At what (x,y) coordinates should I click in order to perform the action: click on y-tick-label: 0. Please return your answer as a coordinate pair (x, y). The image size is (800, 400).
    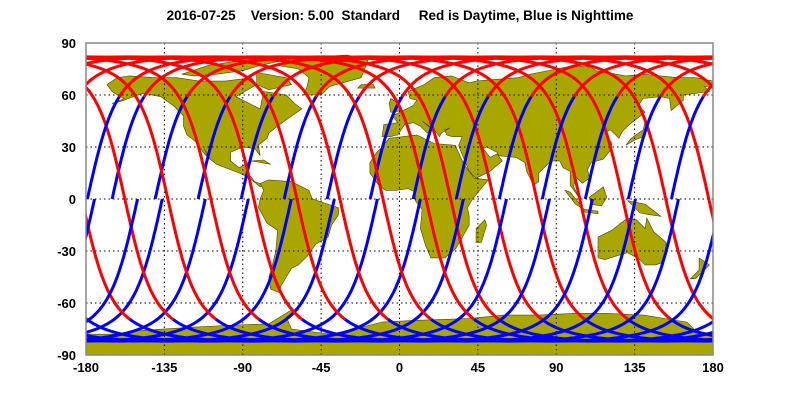
    Looking at the image, I should click on (72, 199).